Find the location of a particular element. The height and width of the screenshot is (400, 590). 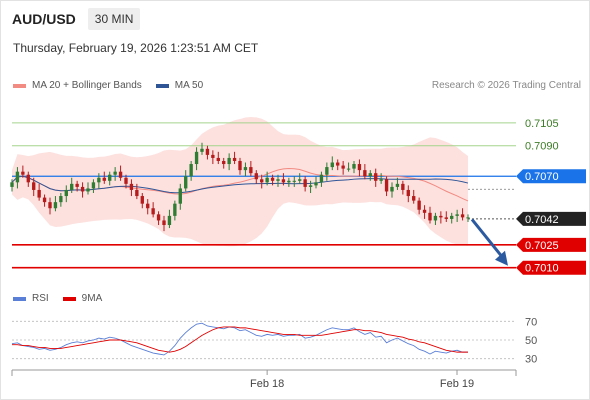

current-price-tag is located at coordinates (551, 218).